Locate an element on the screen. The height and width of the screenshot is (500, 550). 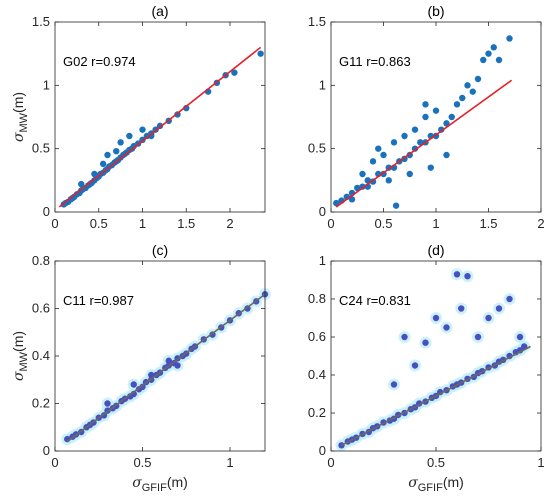
y-axis-label: σMW(m) is located at coordinates (20, 356).